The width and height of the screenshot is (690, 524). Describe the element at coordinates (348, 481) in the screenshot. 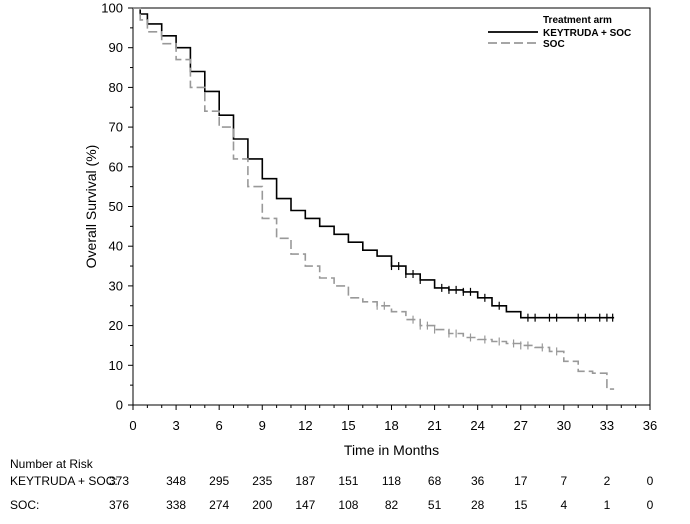

I see `risk-value: 151` at that location.